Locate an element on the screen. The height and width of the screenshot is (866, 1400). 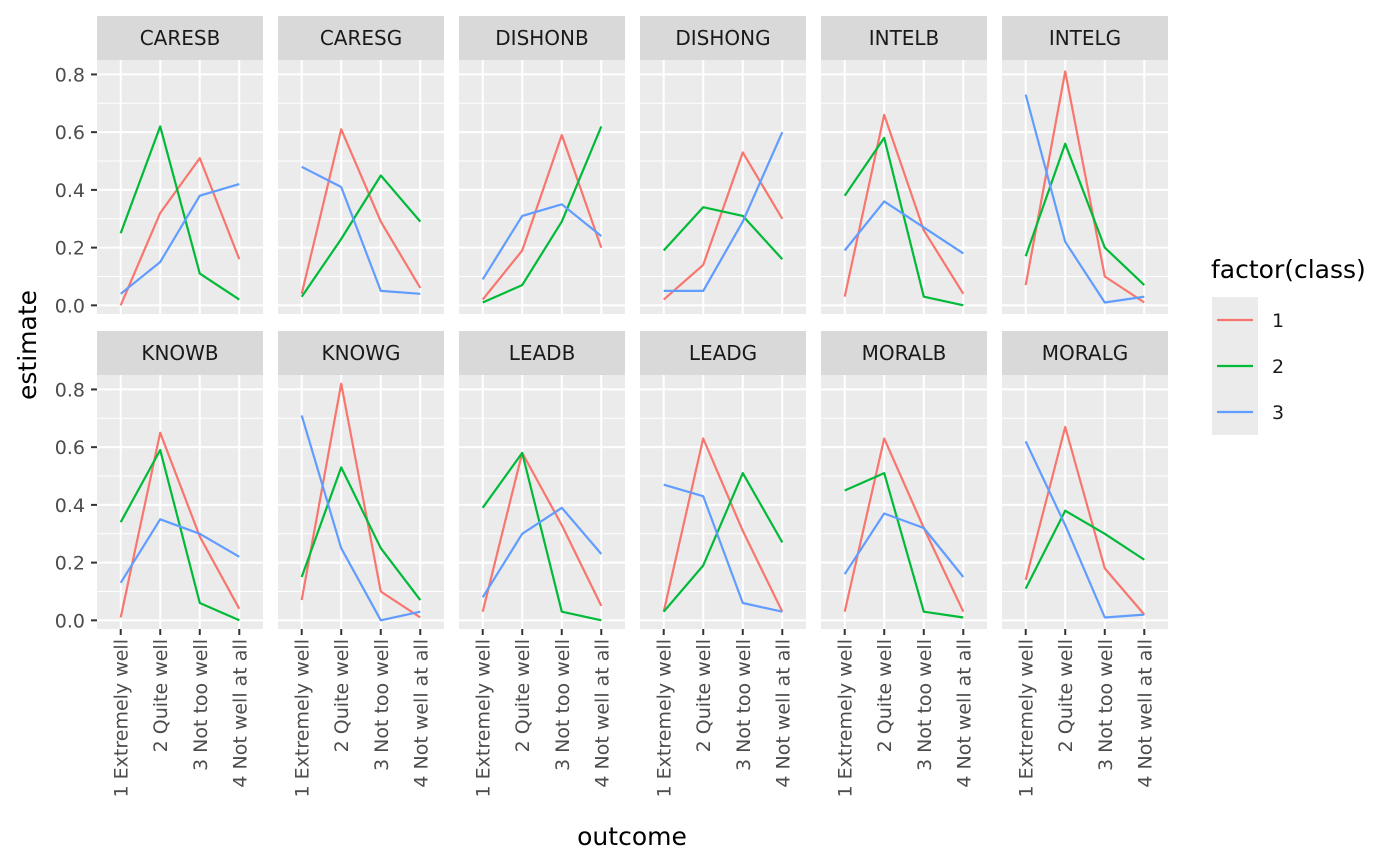
facet-strip-label: CARESB is located at coordinates (180, 38).